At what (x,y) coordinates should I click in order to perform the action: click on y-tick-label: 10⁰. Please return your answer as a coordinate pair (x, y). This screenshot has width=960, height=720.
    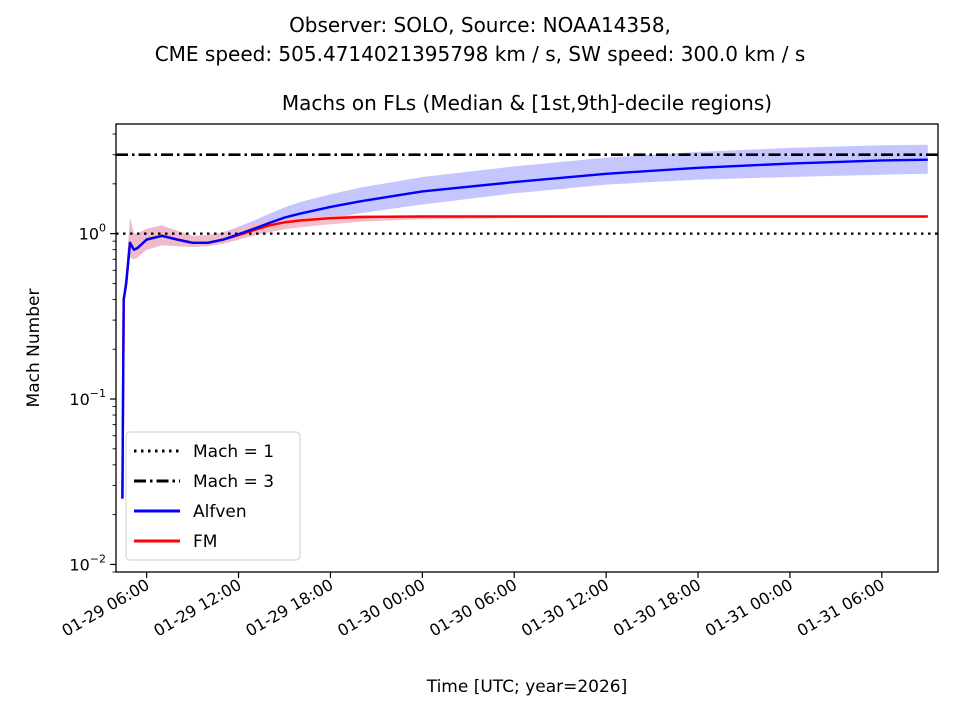
    Looking at the image, I should click on (92, 233).